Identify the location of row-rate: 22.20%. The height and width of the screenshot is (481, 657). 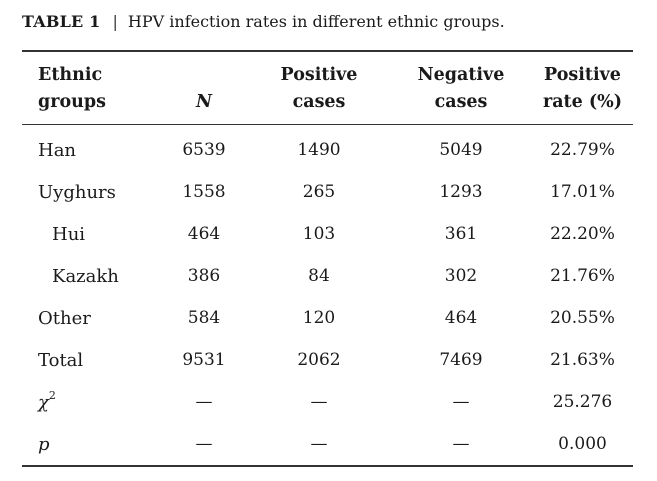
(582, 234).